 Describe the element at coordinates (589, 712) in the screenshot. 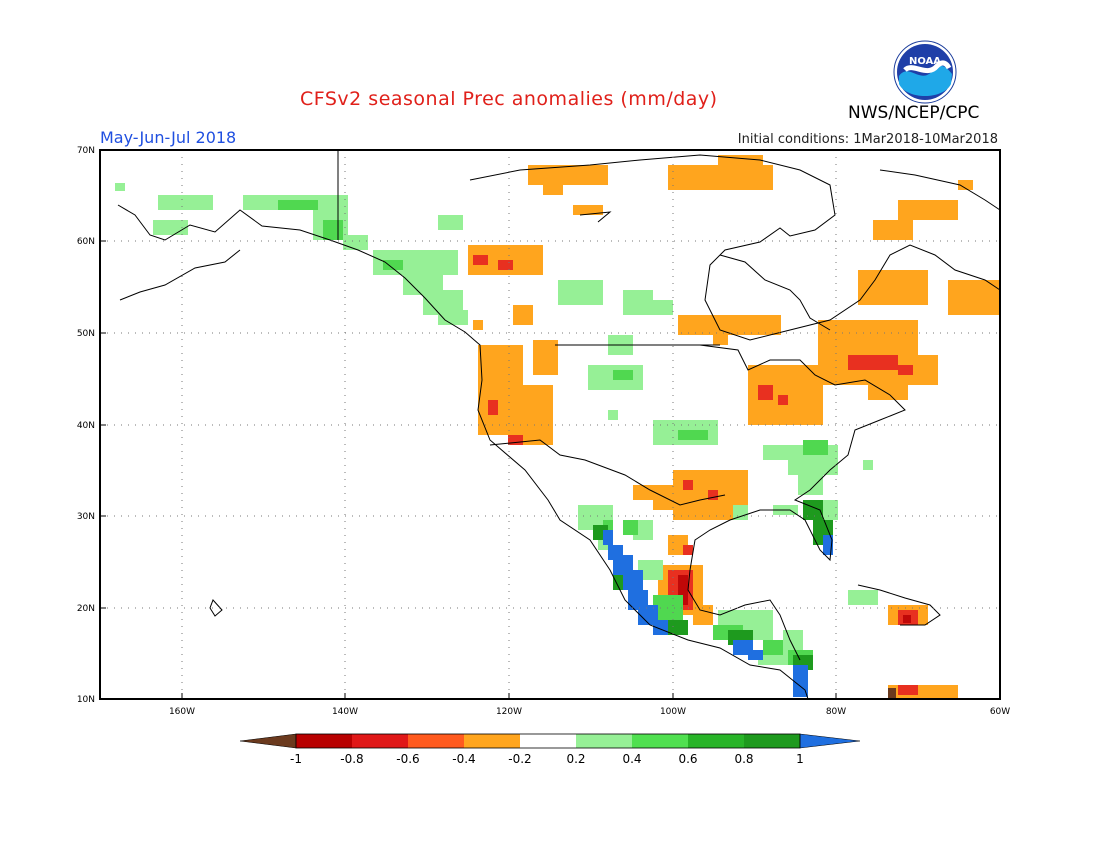

I see `longitude-labels: 160W 140W 120W 100W 80W 60W` at that location.